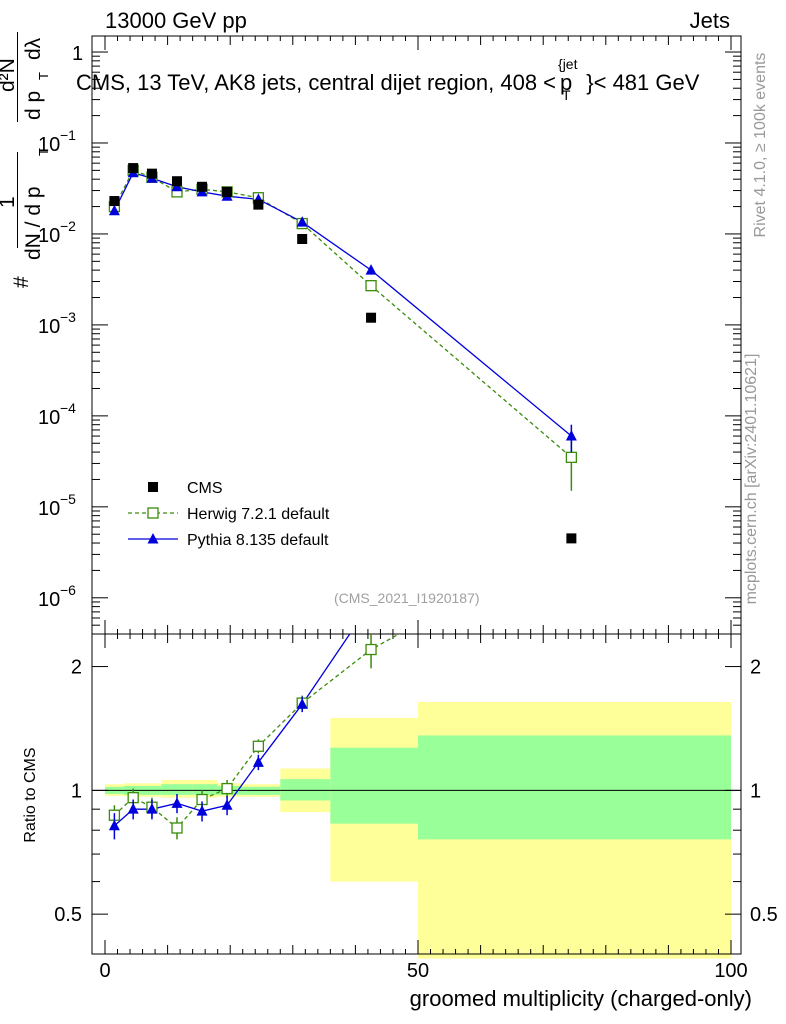 The height and width of the screenshot is (1024, 786). Describe the element at coordinates (30, 795) in the screenshot. I see `ratio-ylabel: Ratio to CMS` at that location.